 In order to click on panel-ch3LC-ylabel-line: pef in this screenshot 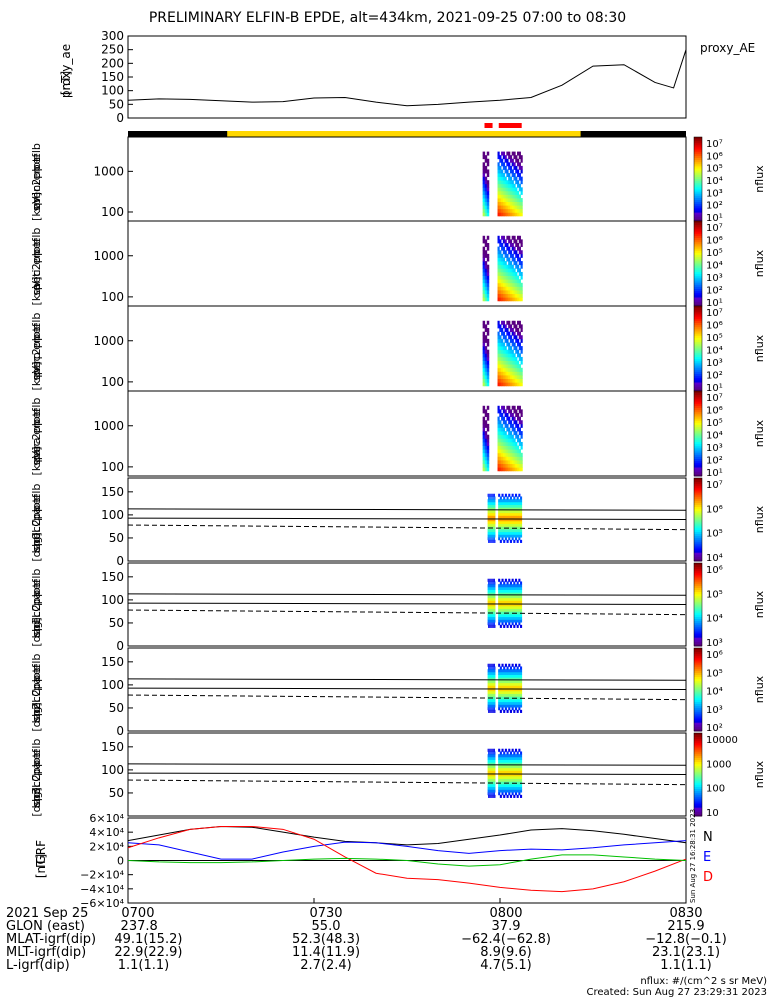, I will do `click(36, 757)`.